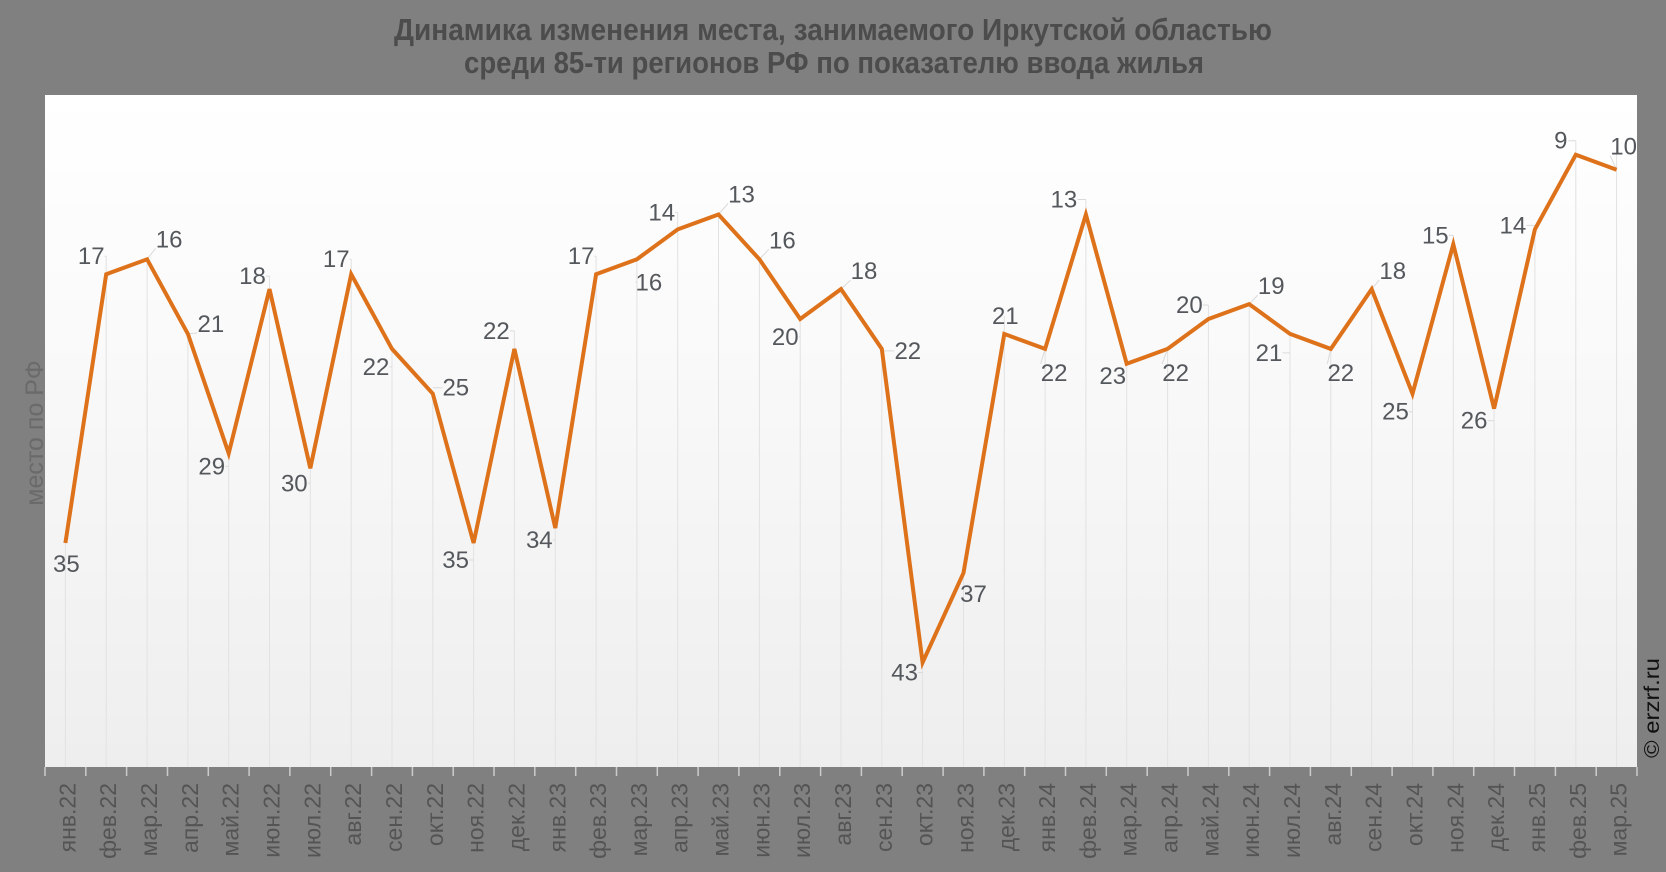 The image size is (1666, 872). I want to click on svg-text: сен.23, so click(884, 817).